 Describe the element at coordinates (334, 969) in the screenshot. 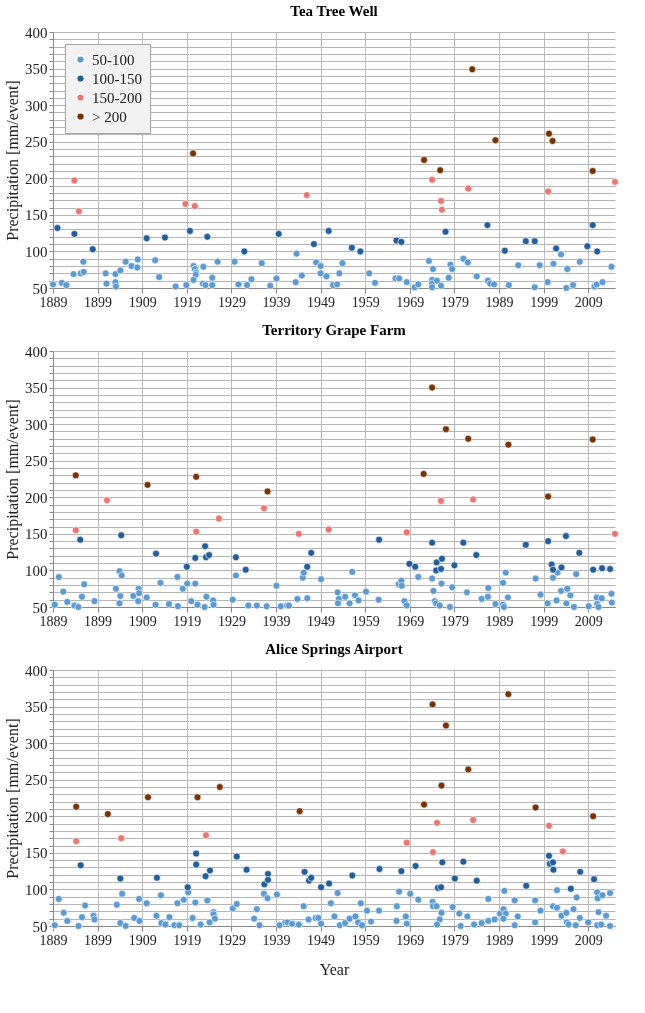

I see `x-axis-title: Year` at that location.